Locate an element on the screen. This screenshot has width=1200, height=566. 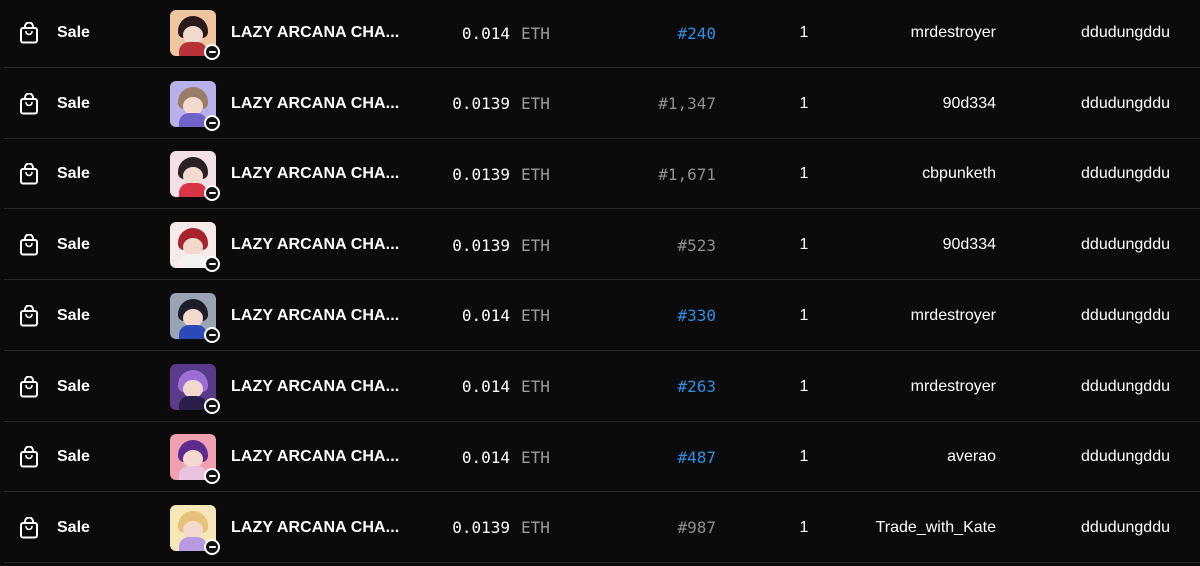
nft-art is located at coordinates (193, 386).